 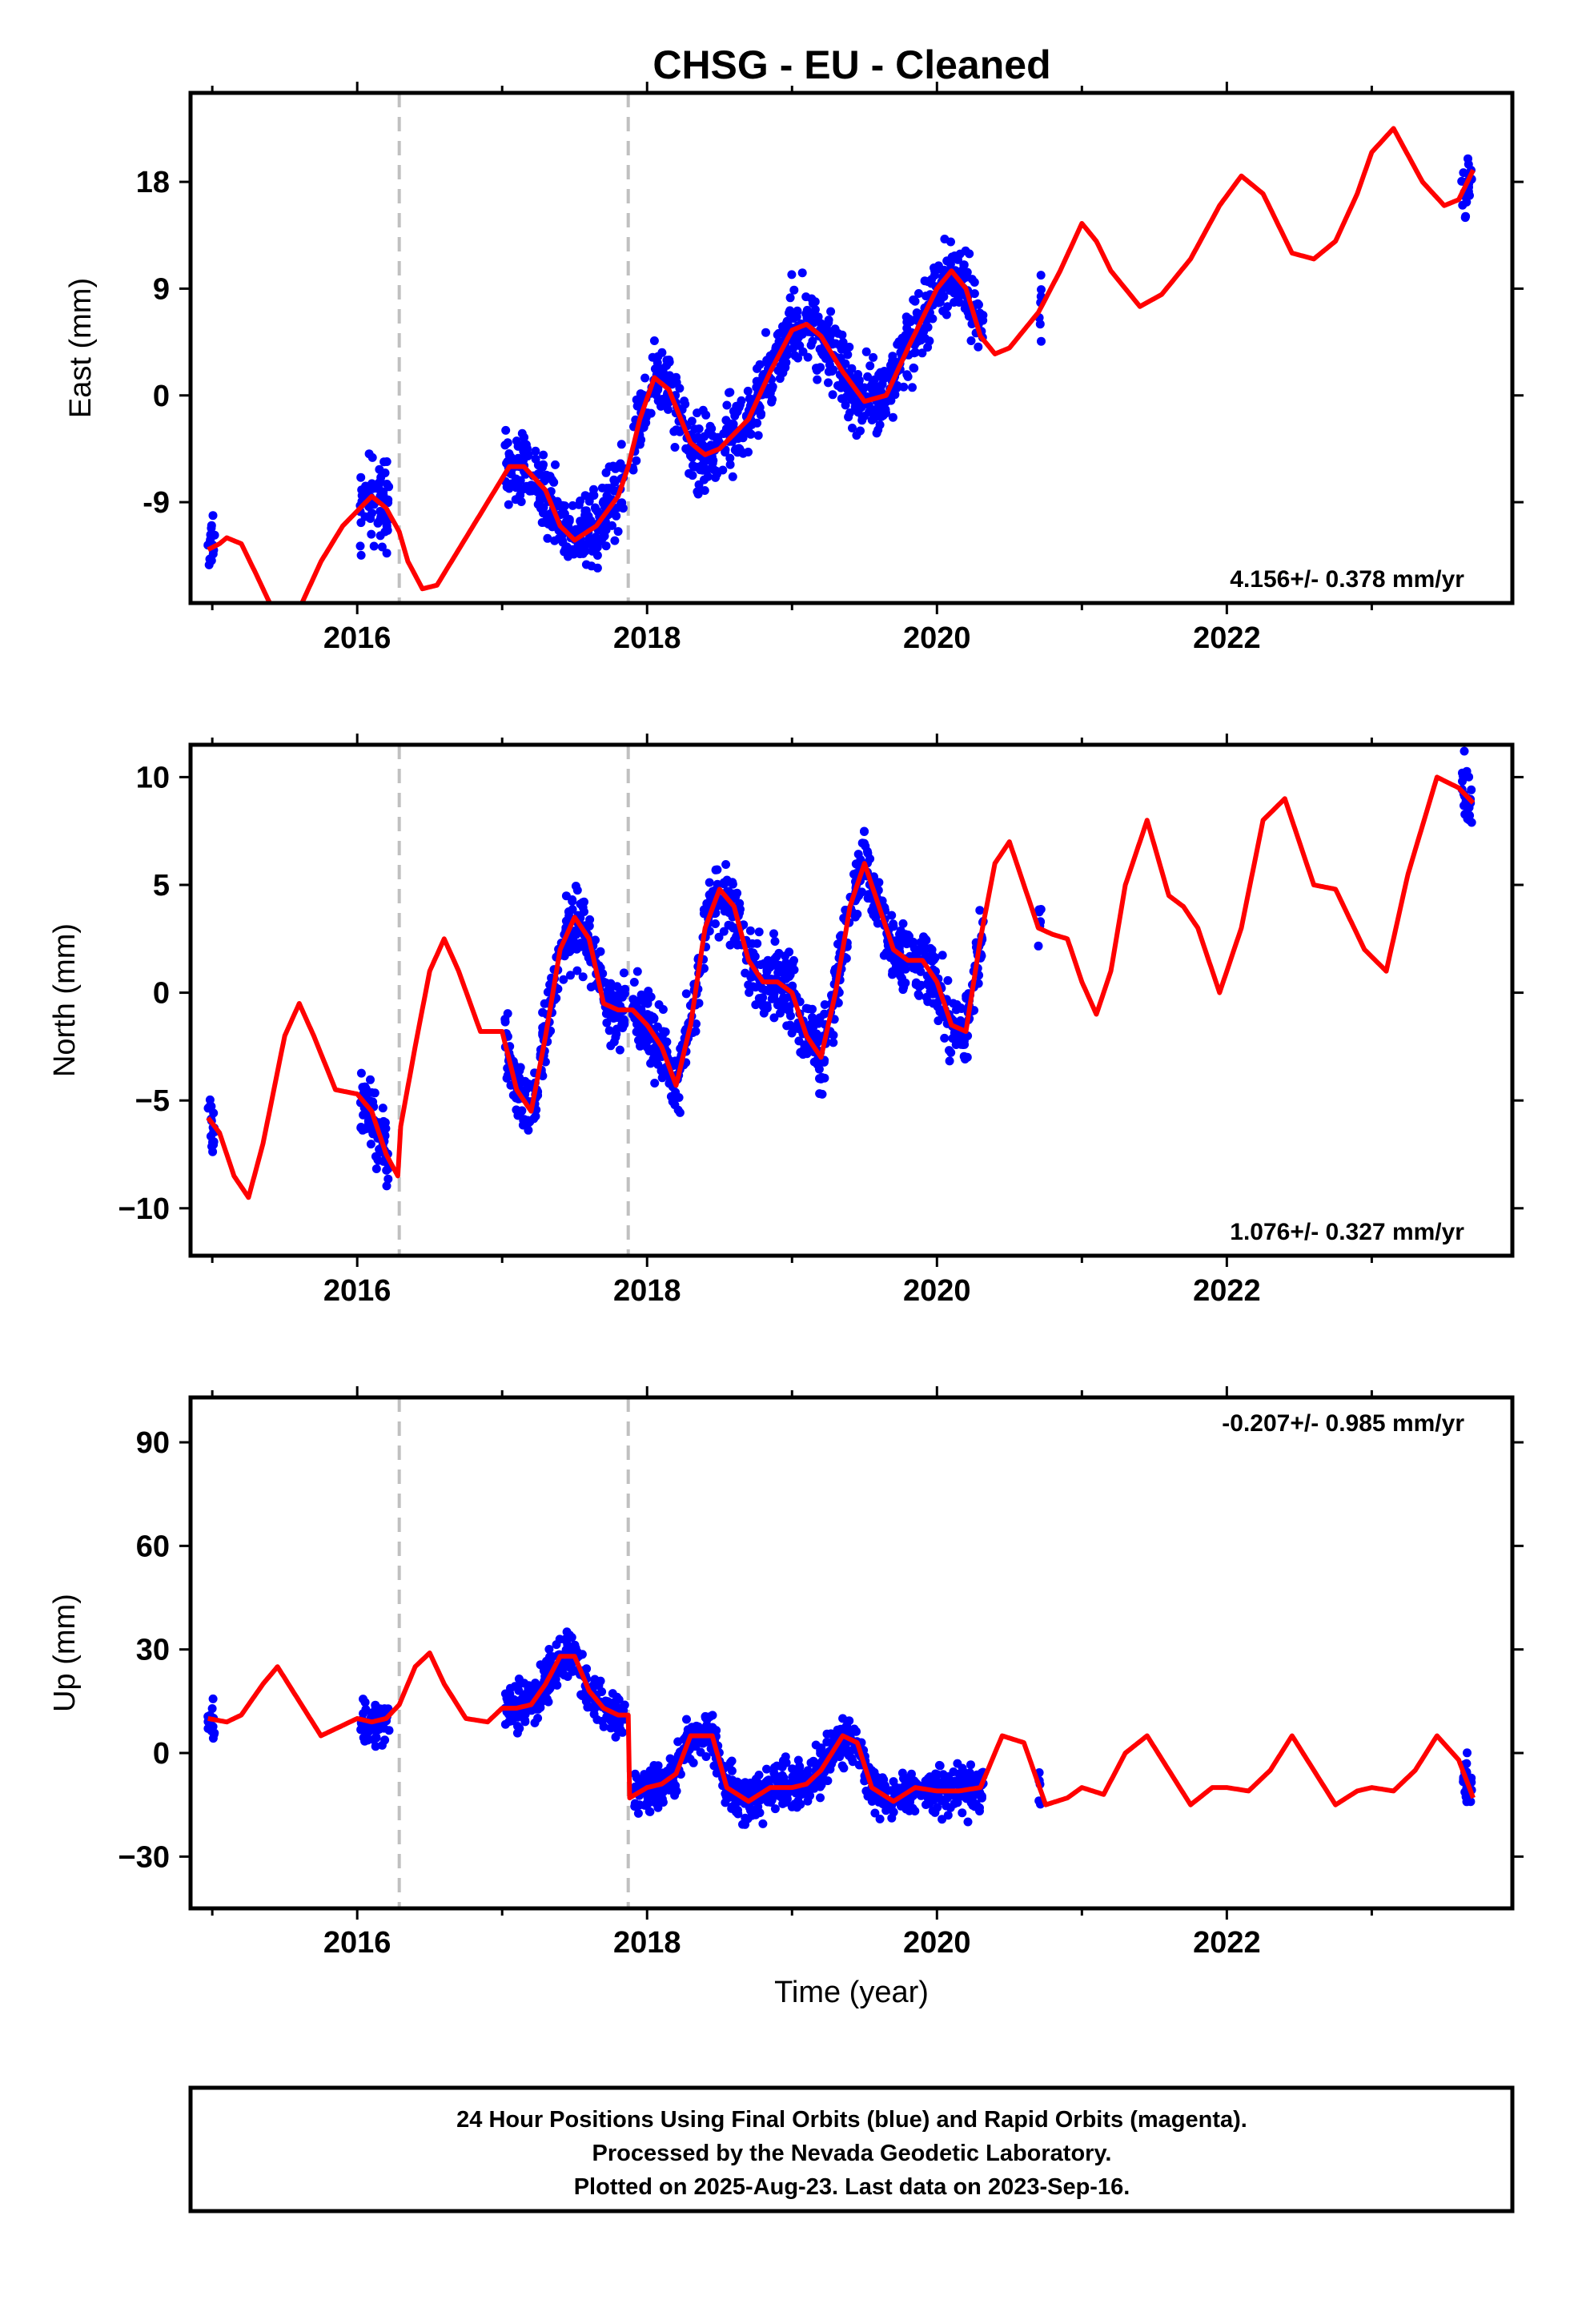 I want to click on model-curve, so click(x=842, y=1729).